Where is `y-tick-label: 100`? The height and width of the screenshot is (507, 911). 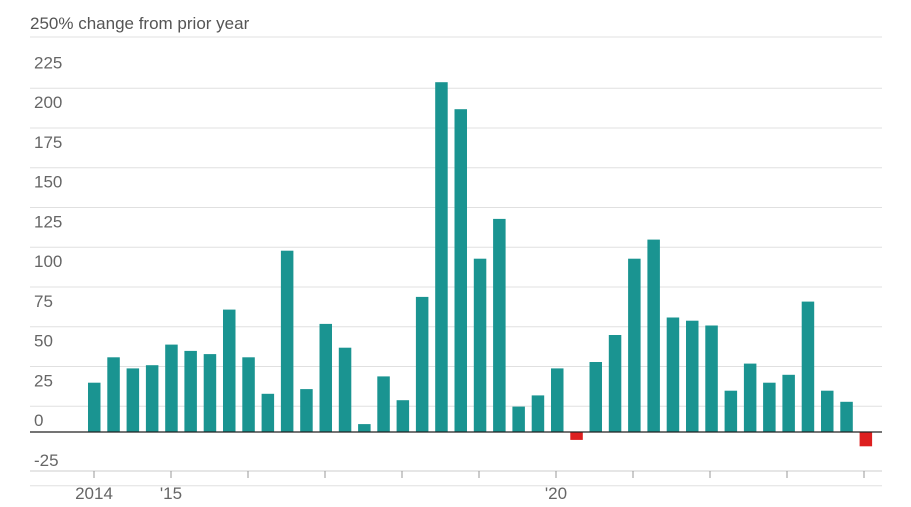 y-tick-label: 100 is located at coordinates (48, 261).